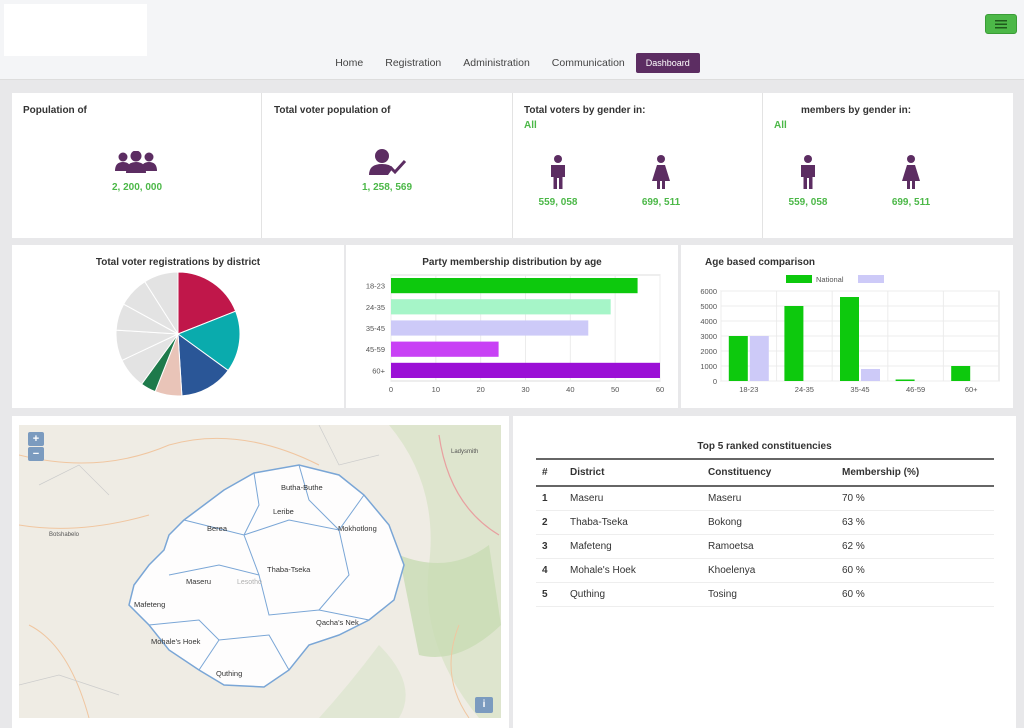 Image resolution: width=1024 pixels, height=728 pixels. Describe the element at coordinates (525, 389) in the screenshot. I see `x-tick-label: 30` at that location.